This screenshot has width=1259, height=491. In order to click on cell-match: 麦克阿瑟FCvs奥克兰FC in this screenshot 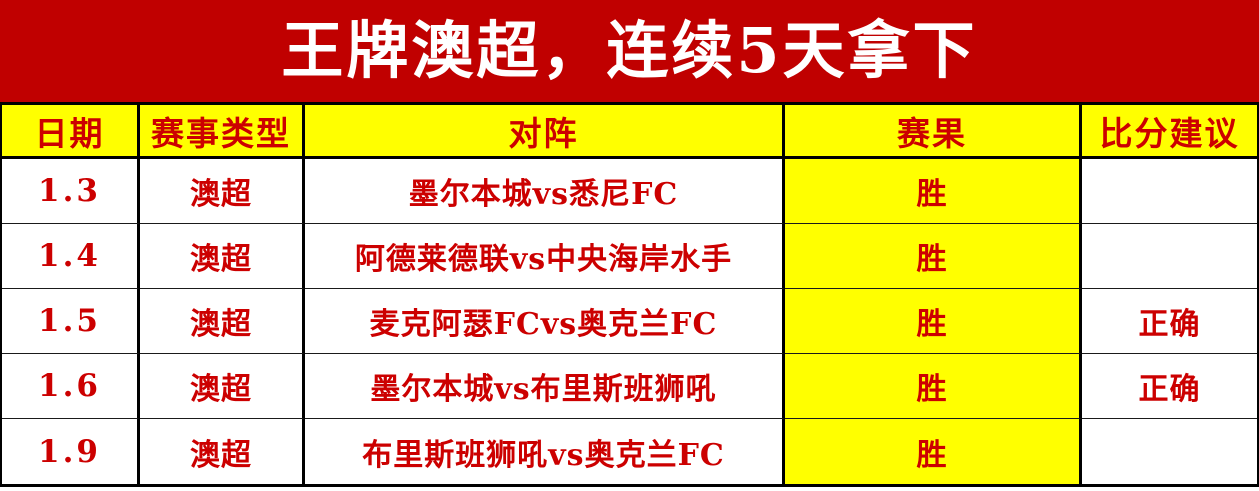, I will do `click(545, 321)`.